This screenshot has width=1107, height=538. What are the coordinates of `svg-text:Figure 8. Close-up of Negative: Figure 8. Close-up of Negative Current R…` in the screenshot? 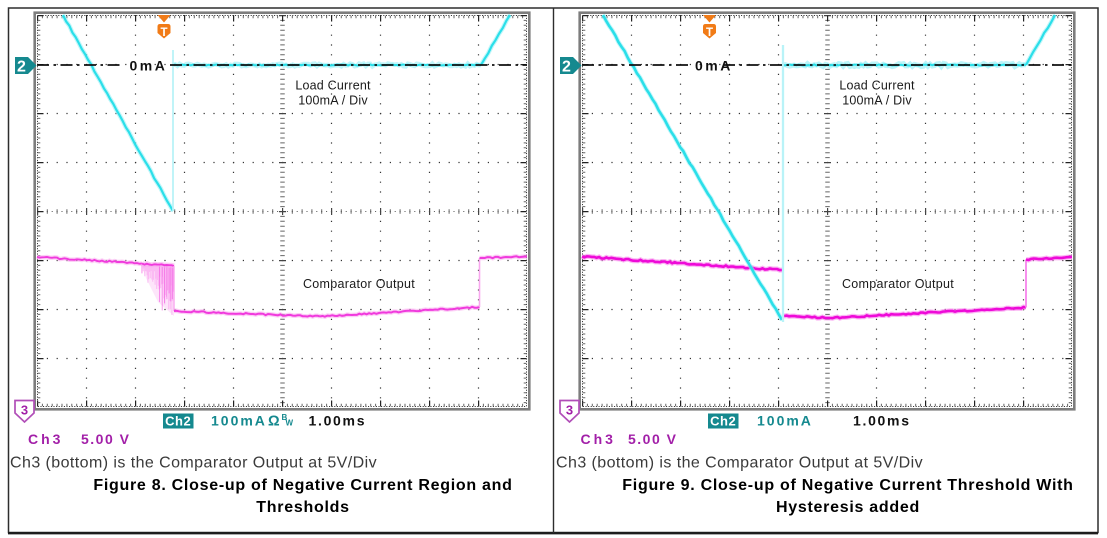 It's located at (302, 485).